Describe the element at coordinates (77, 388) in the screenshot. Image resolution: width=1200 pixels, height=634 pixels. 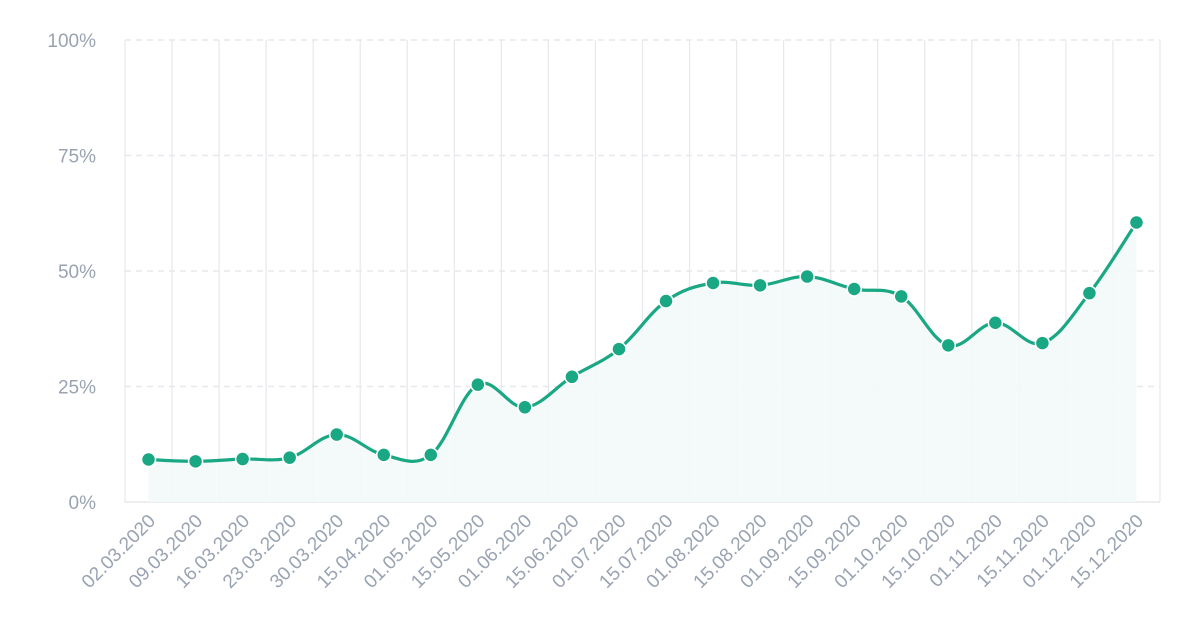
I see `y-tick-label: 25%` at that location.